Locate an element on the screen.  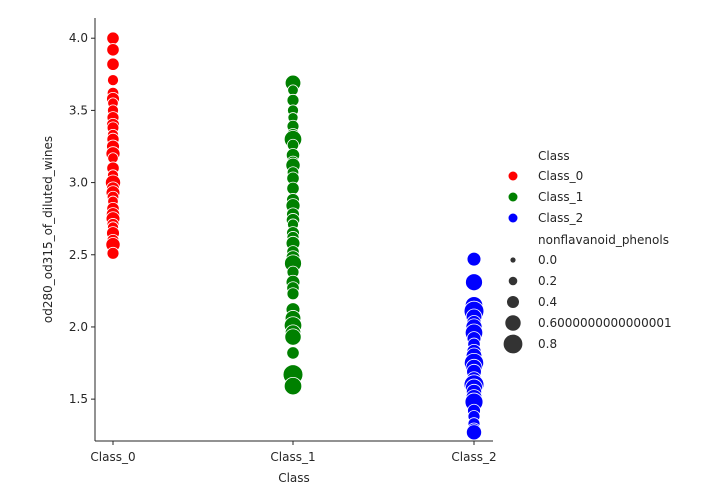
y-tick-label: 3.5 is located at coordinates (78, 110).